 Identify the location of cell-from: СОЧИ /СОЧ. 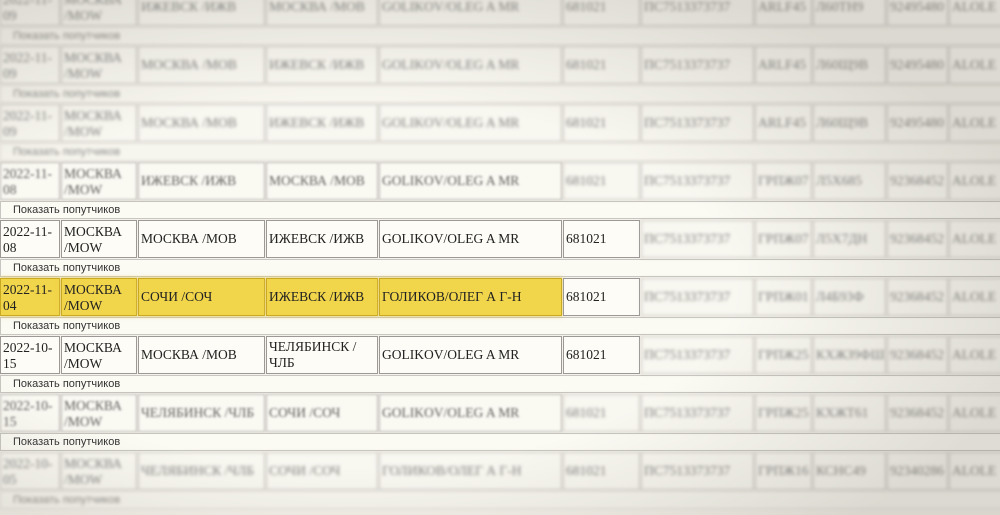
(201, 297).